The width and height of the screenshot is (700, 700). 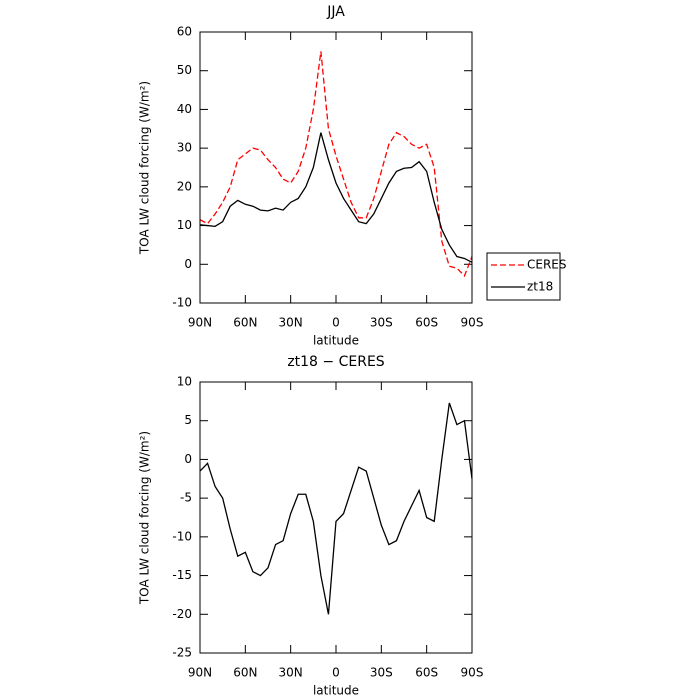 I want to click on legend-label: CERES, so click(x=547, y=265).